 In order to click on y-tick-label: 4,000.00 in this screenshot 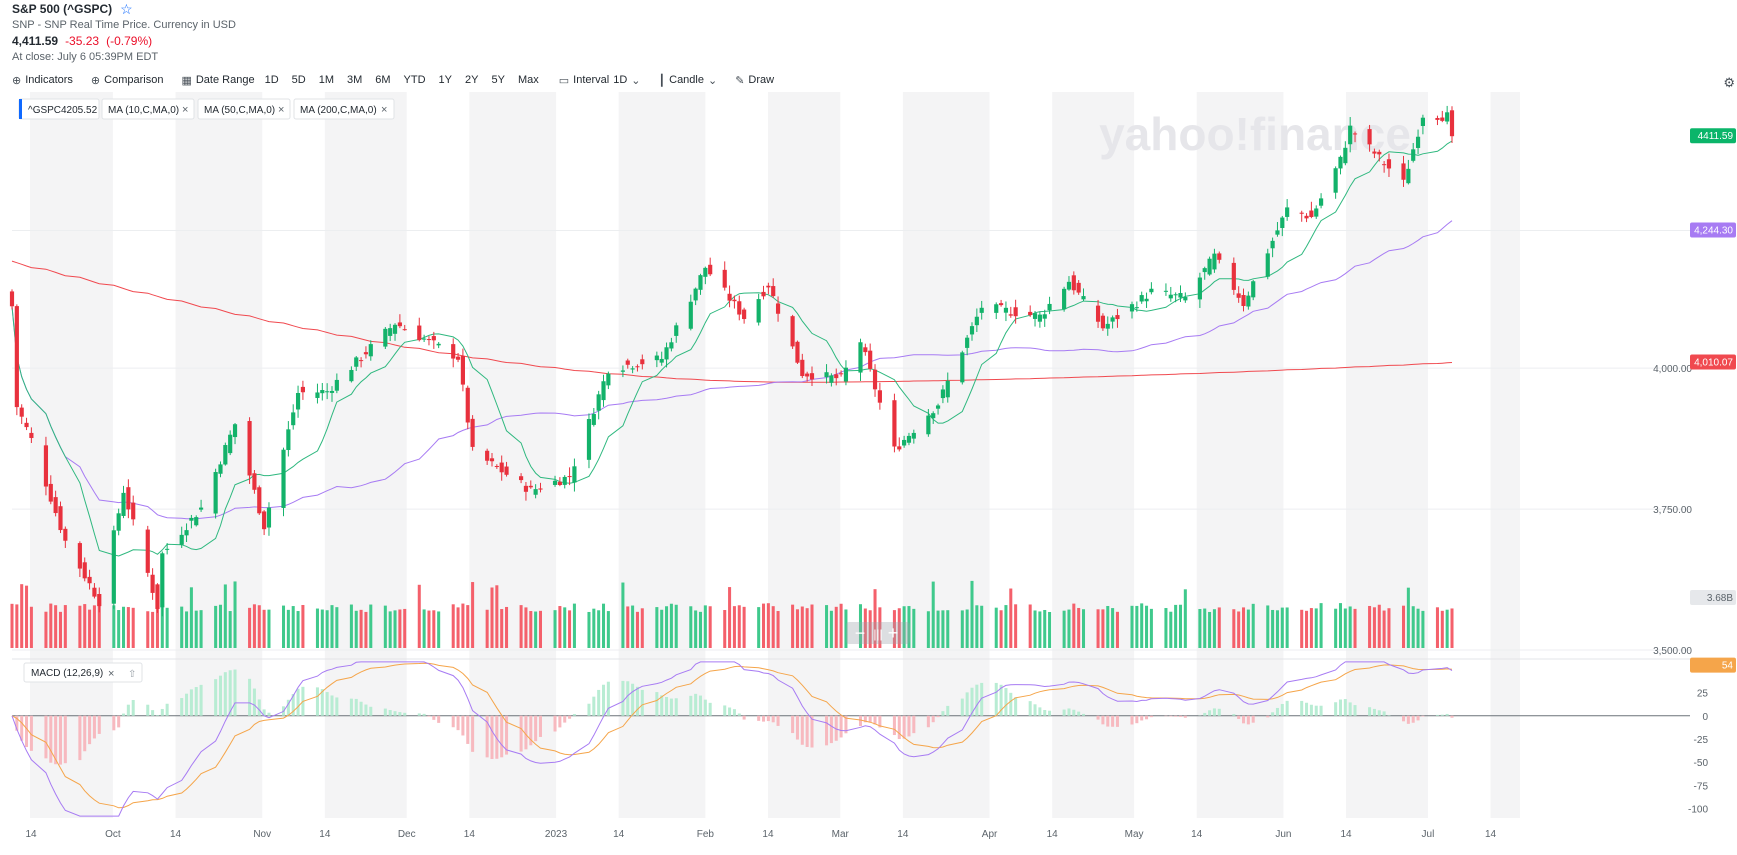, I will do `click(1672, 369)`.